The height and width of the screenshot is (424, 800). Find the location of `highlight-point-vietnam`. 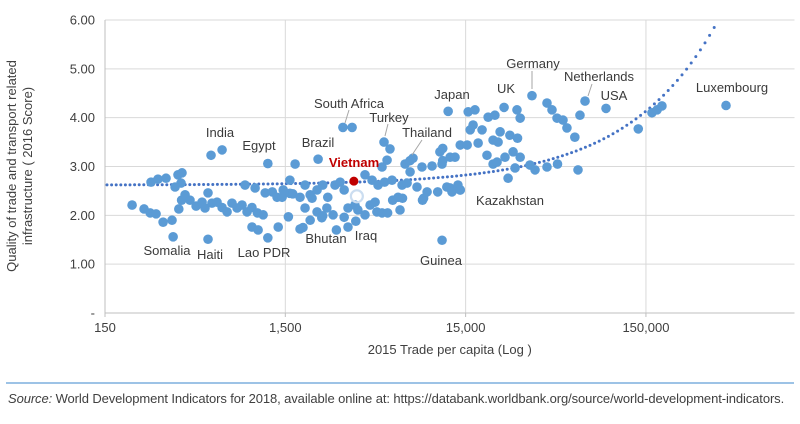

highlight-point-vietnam is located at coordinates (354, 181).